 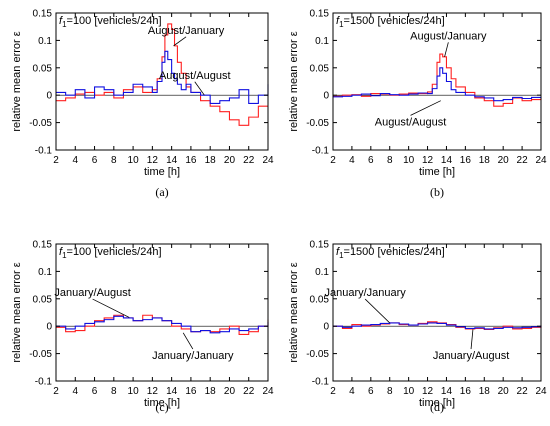 What do you see at coordinates (193, 356) in the screenshot?
I see `annotation-label: January/January` at bounding box center [193, 356].